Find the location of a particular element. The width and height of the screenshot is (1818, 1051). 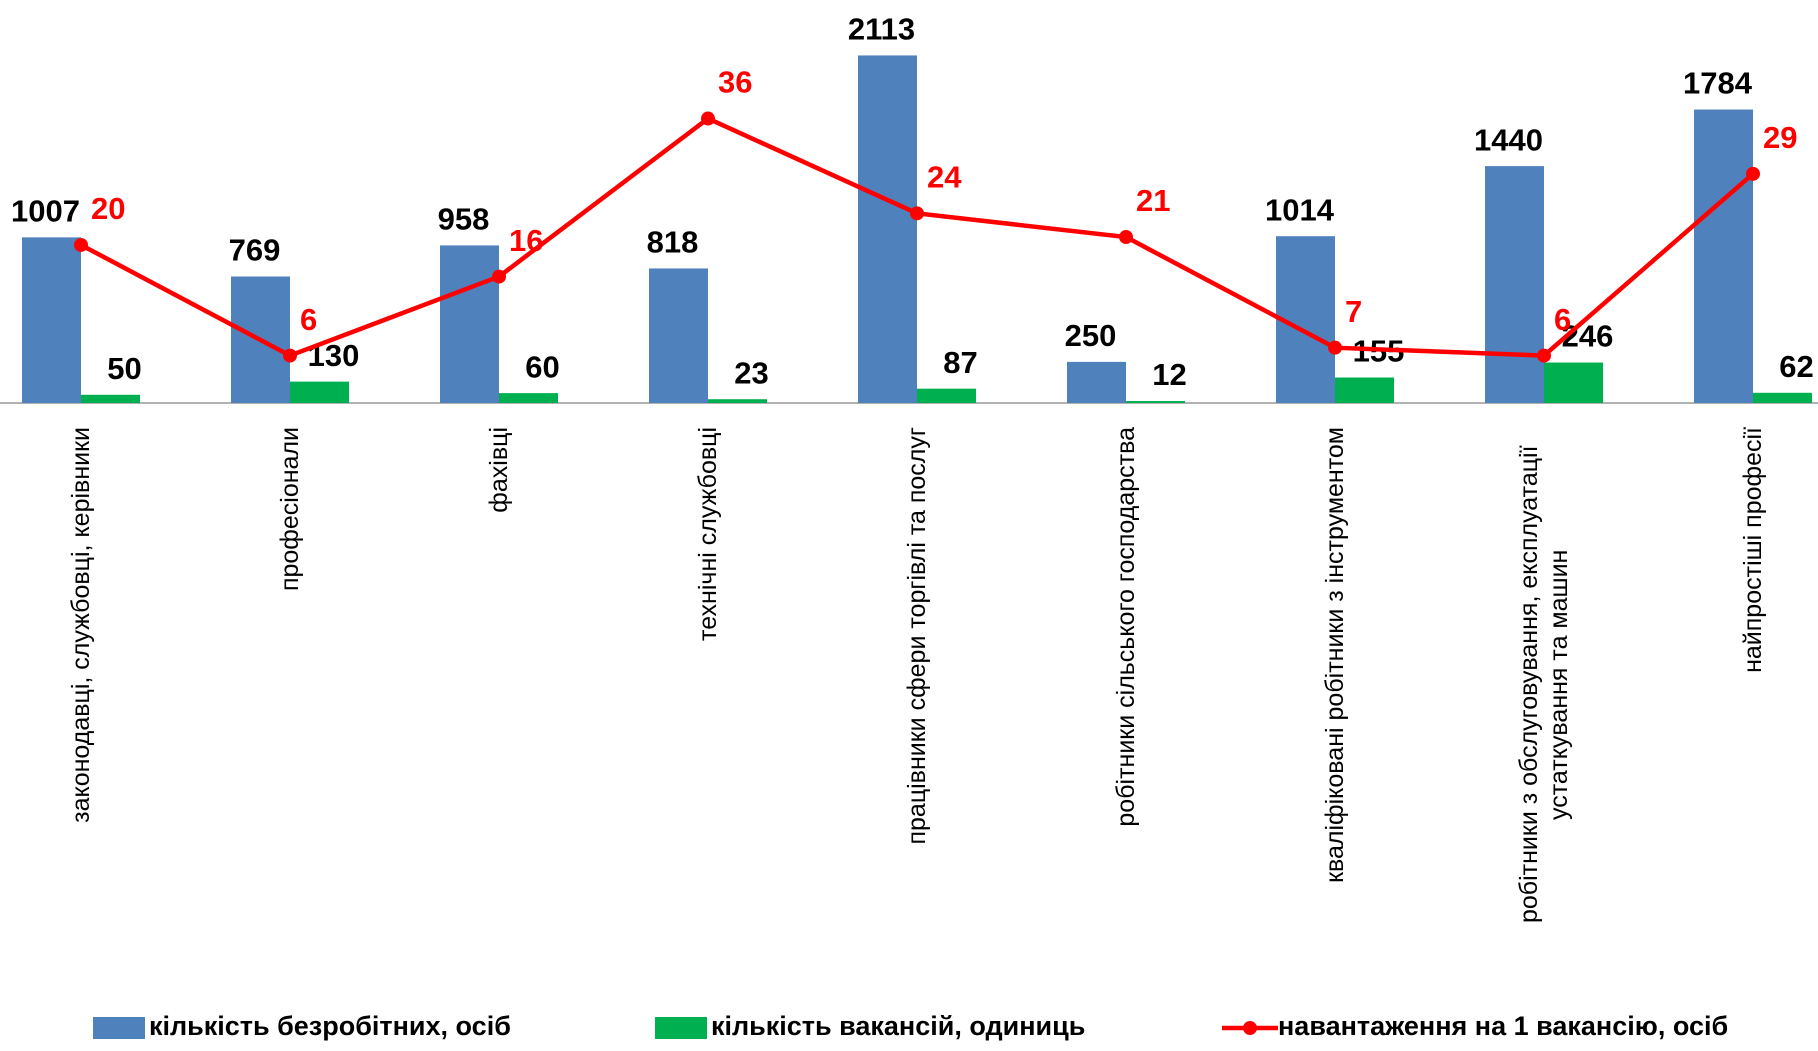

data-label: 87 is located at coordinates (960, 362).